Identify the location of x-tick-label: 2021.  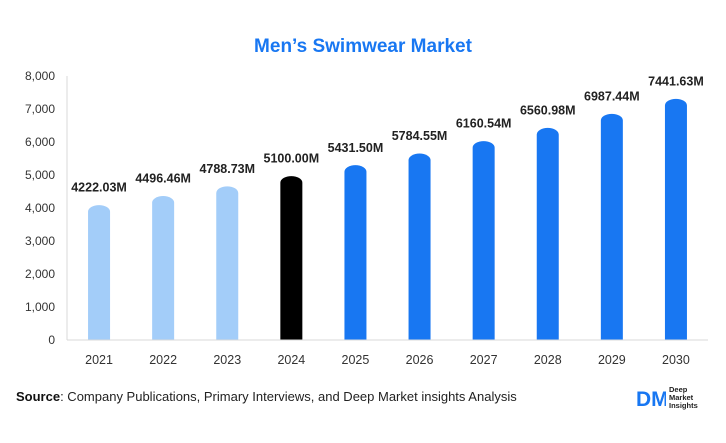
(99, 360).